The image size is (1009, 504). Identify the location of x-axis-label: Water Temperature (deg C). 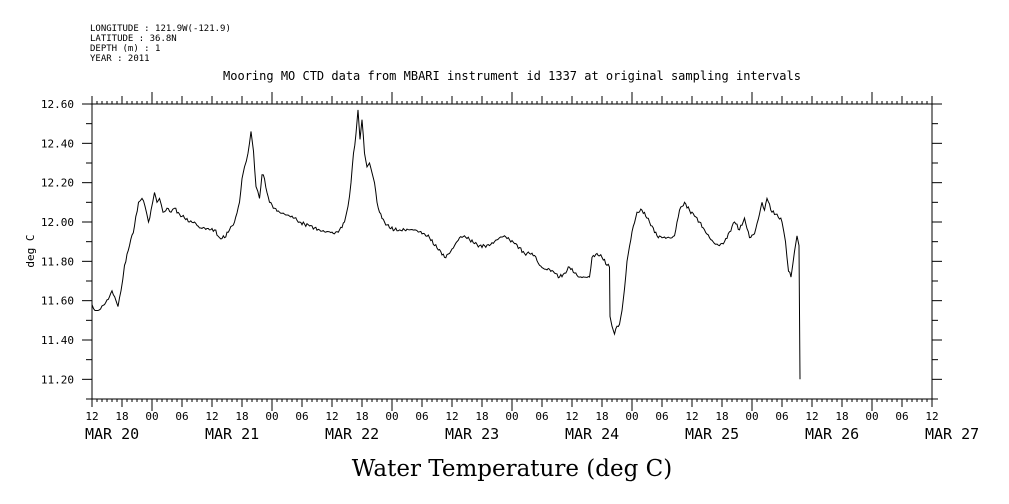
(512, 469).